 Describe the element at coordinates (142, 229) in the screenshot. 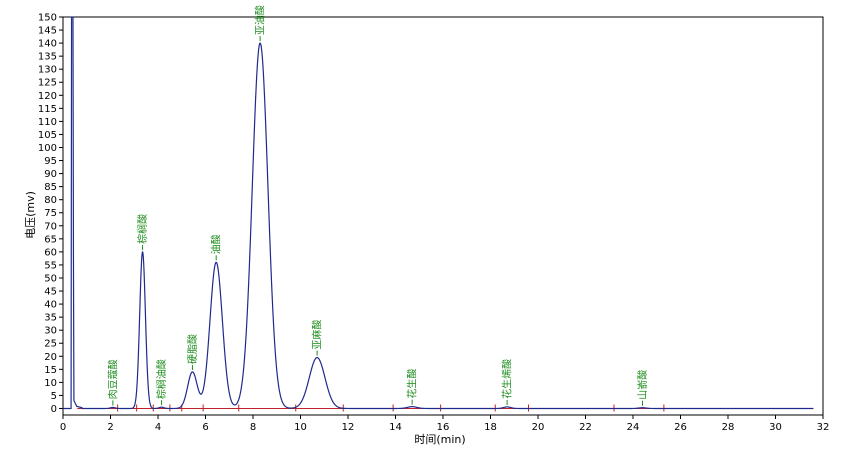

I see `peak-label: 棕榈酸` at that location.